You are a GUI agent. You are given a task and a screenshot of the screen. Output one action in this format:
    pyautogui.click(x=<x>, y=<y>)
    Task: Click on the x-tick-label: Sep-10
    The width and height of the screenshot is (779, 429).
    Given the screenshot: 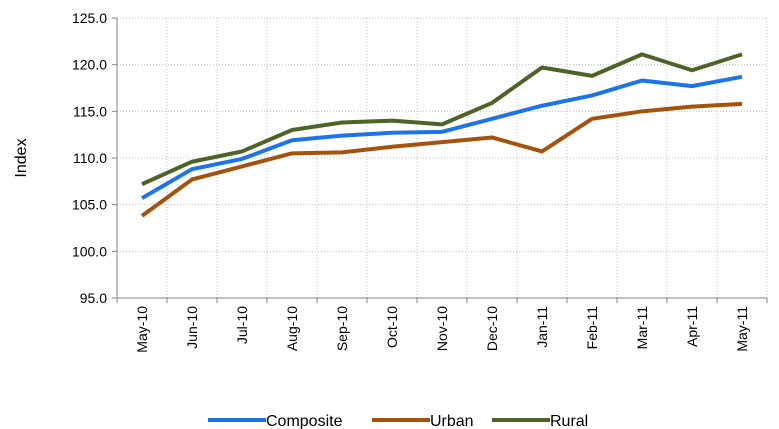 What is the action you would take?
    pyautogui.click(x=342, y=328)
    